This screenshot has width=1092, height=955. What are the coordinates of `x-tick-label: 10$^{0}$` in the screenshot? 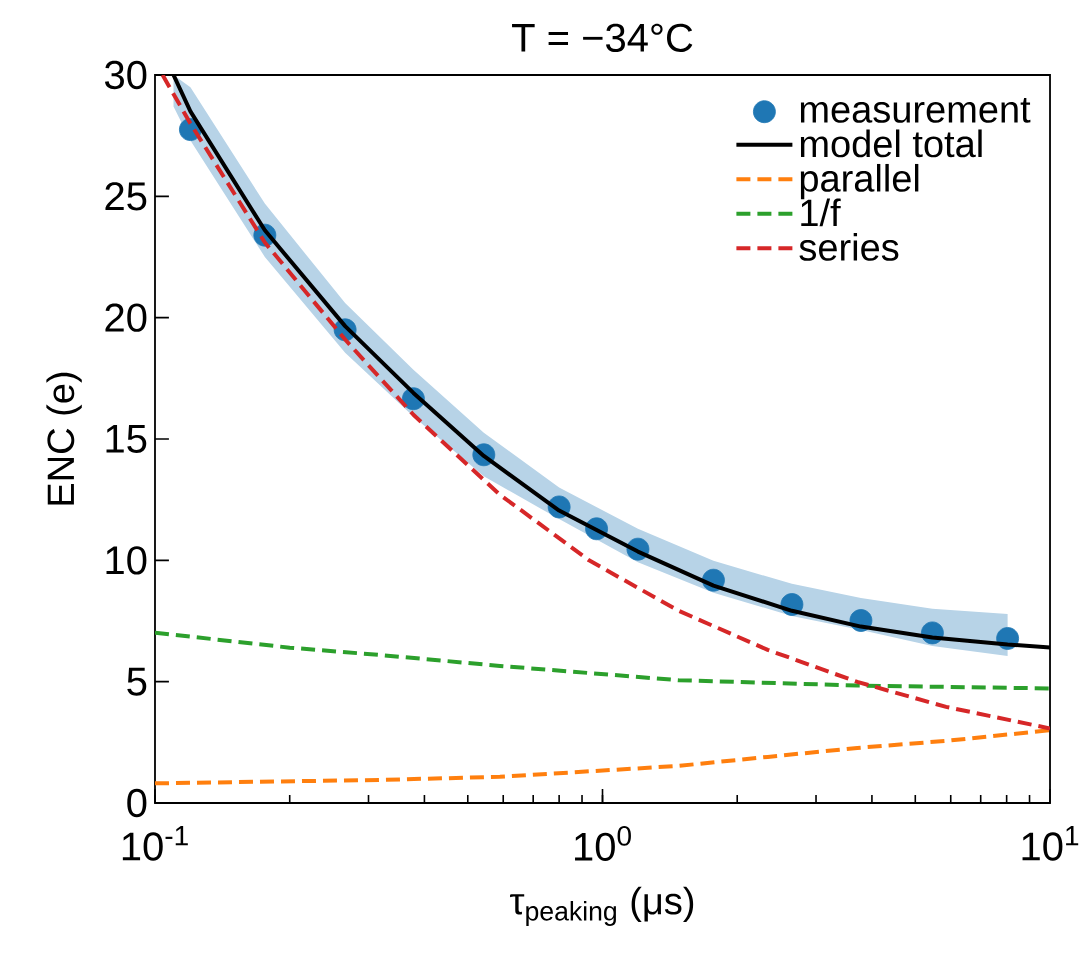 It's located at (603, 843).